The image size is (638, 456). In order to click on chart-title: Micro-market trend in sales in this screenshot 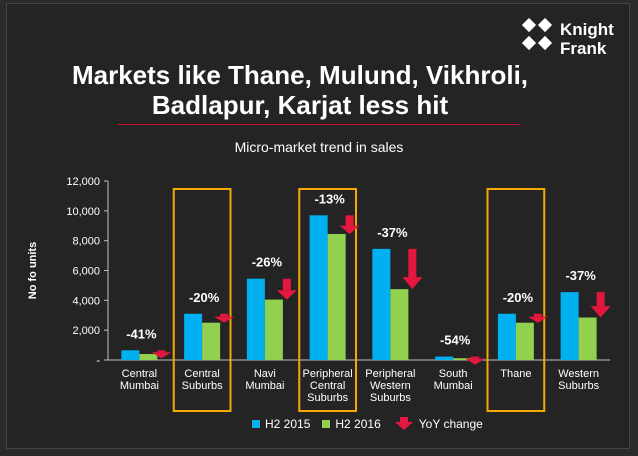, I will do `click(319, 147)`.